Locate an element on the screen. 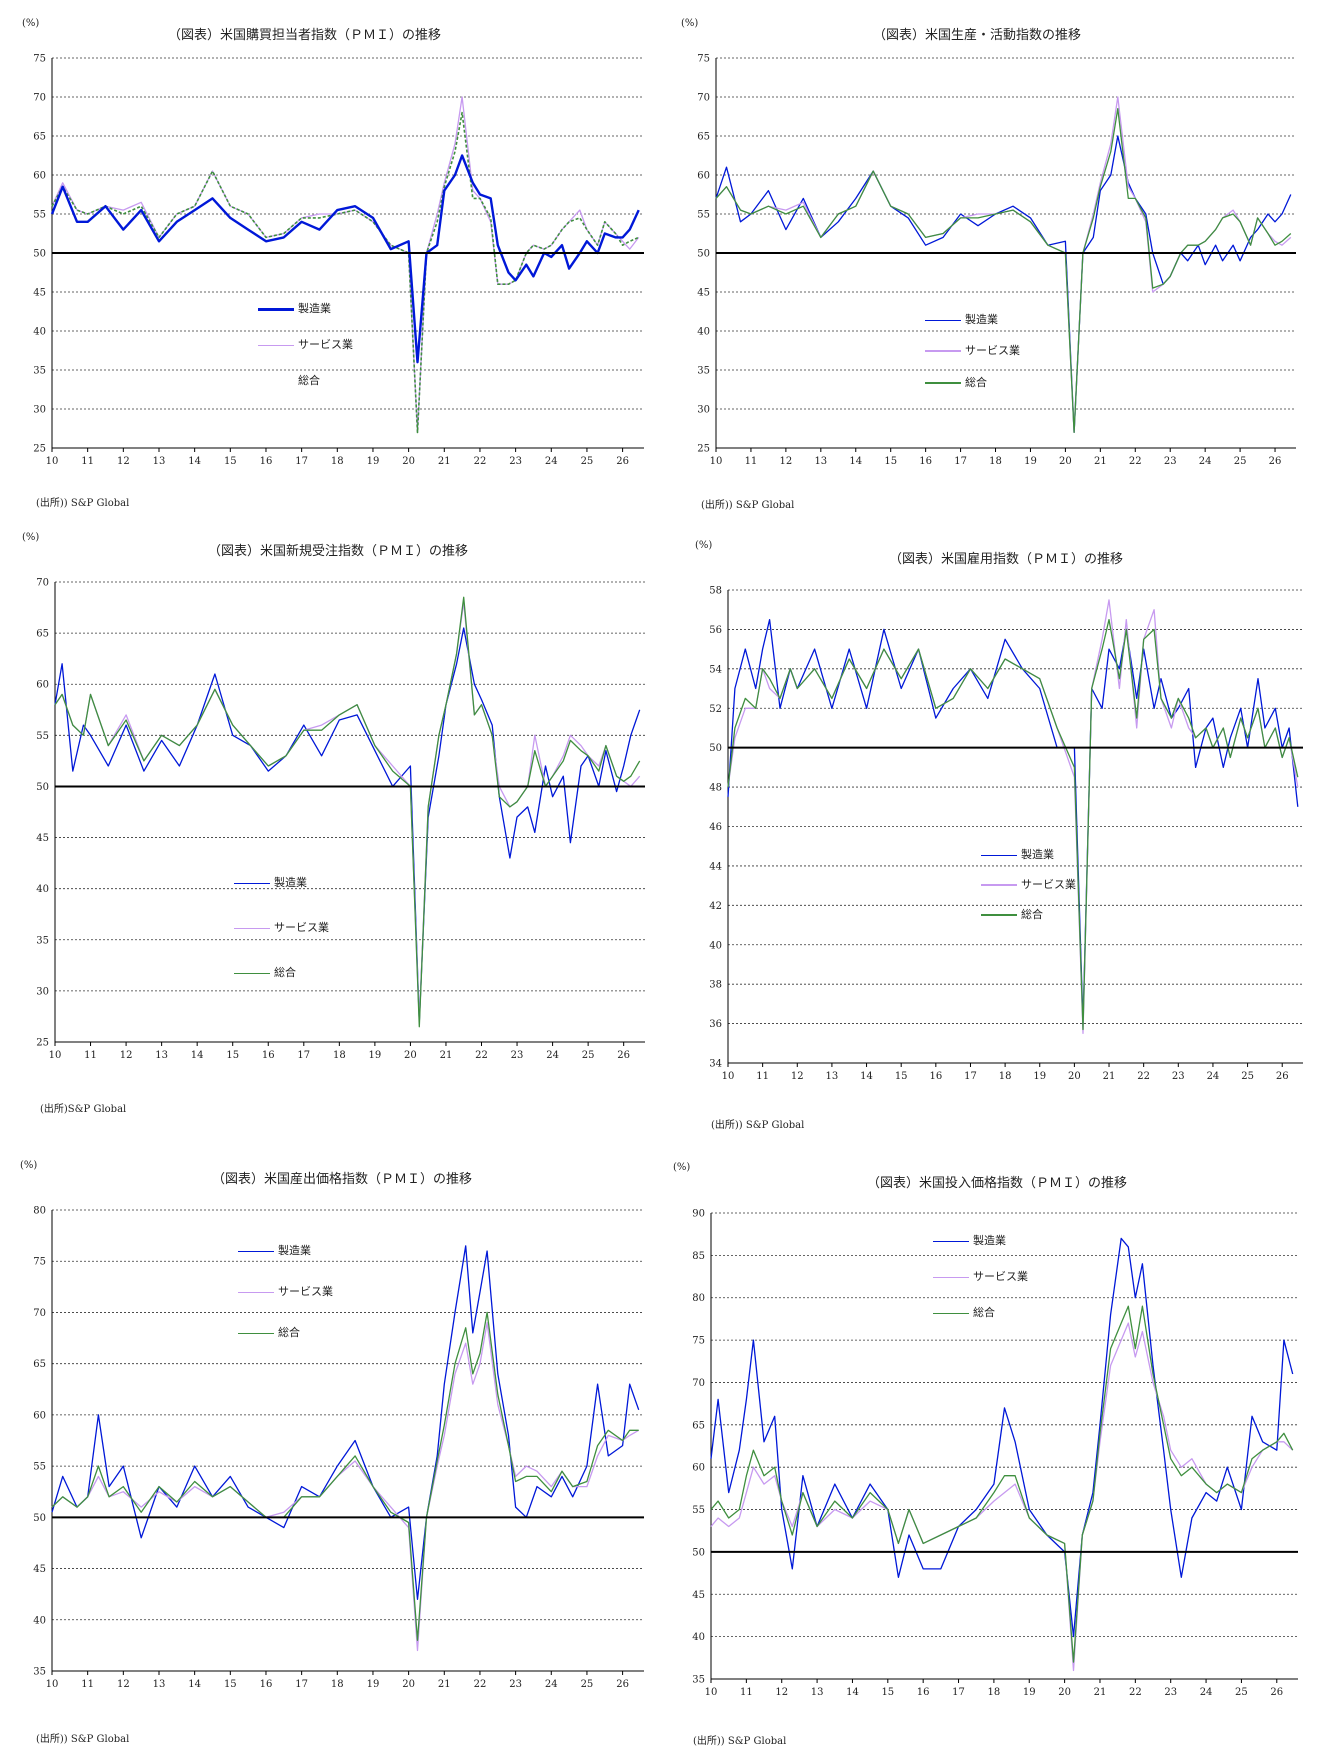  y-tick-label: 52 is located at coordinates (715, 709).